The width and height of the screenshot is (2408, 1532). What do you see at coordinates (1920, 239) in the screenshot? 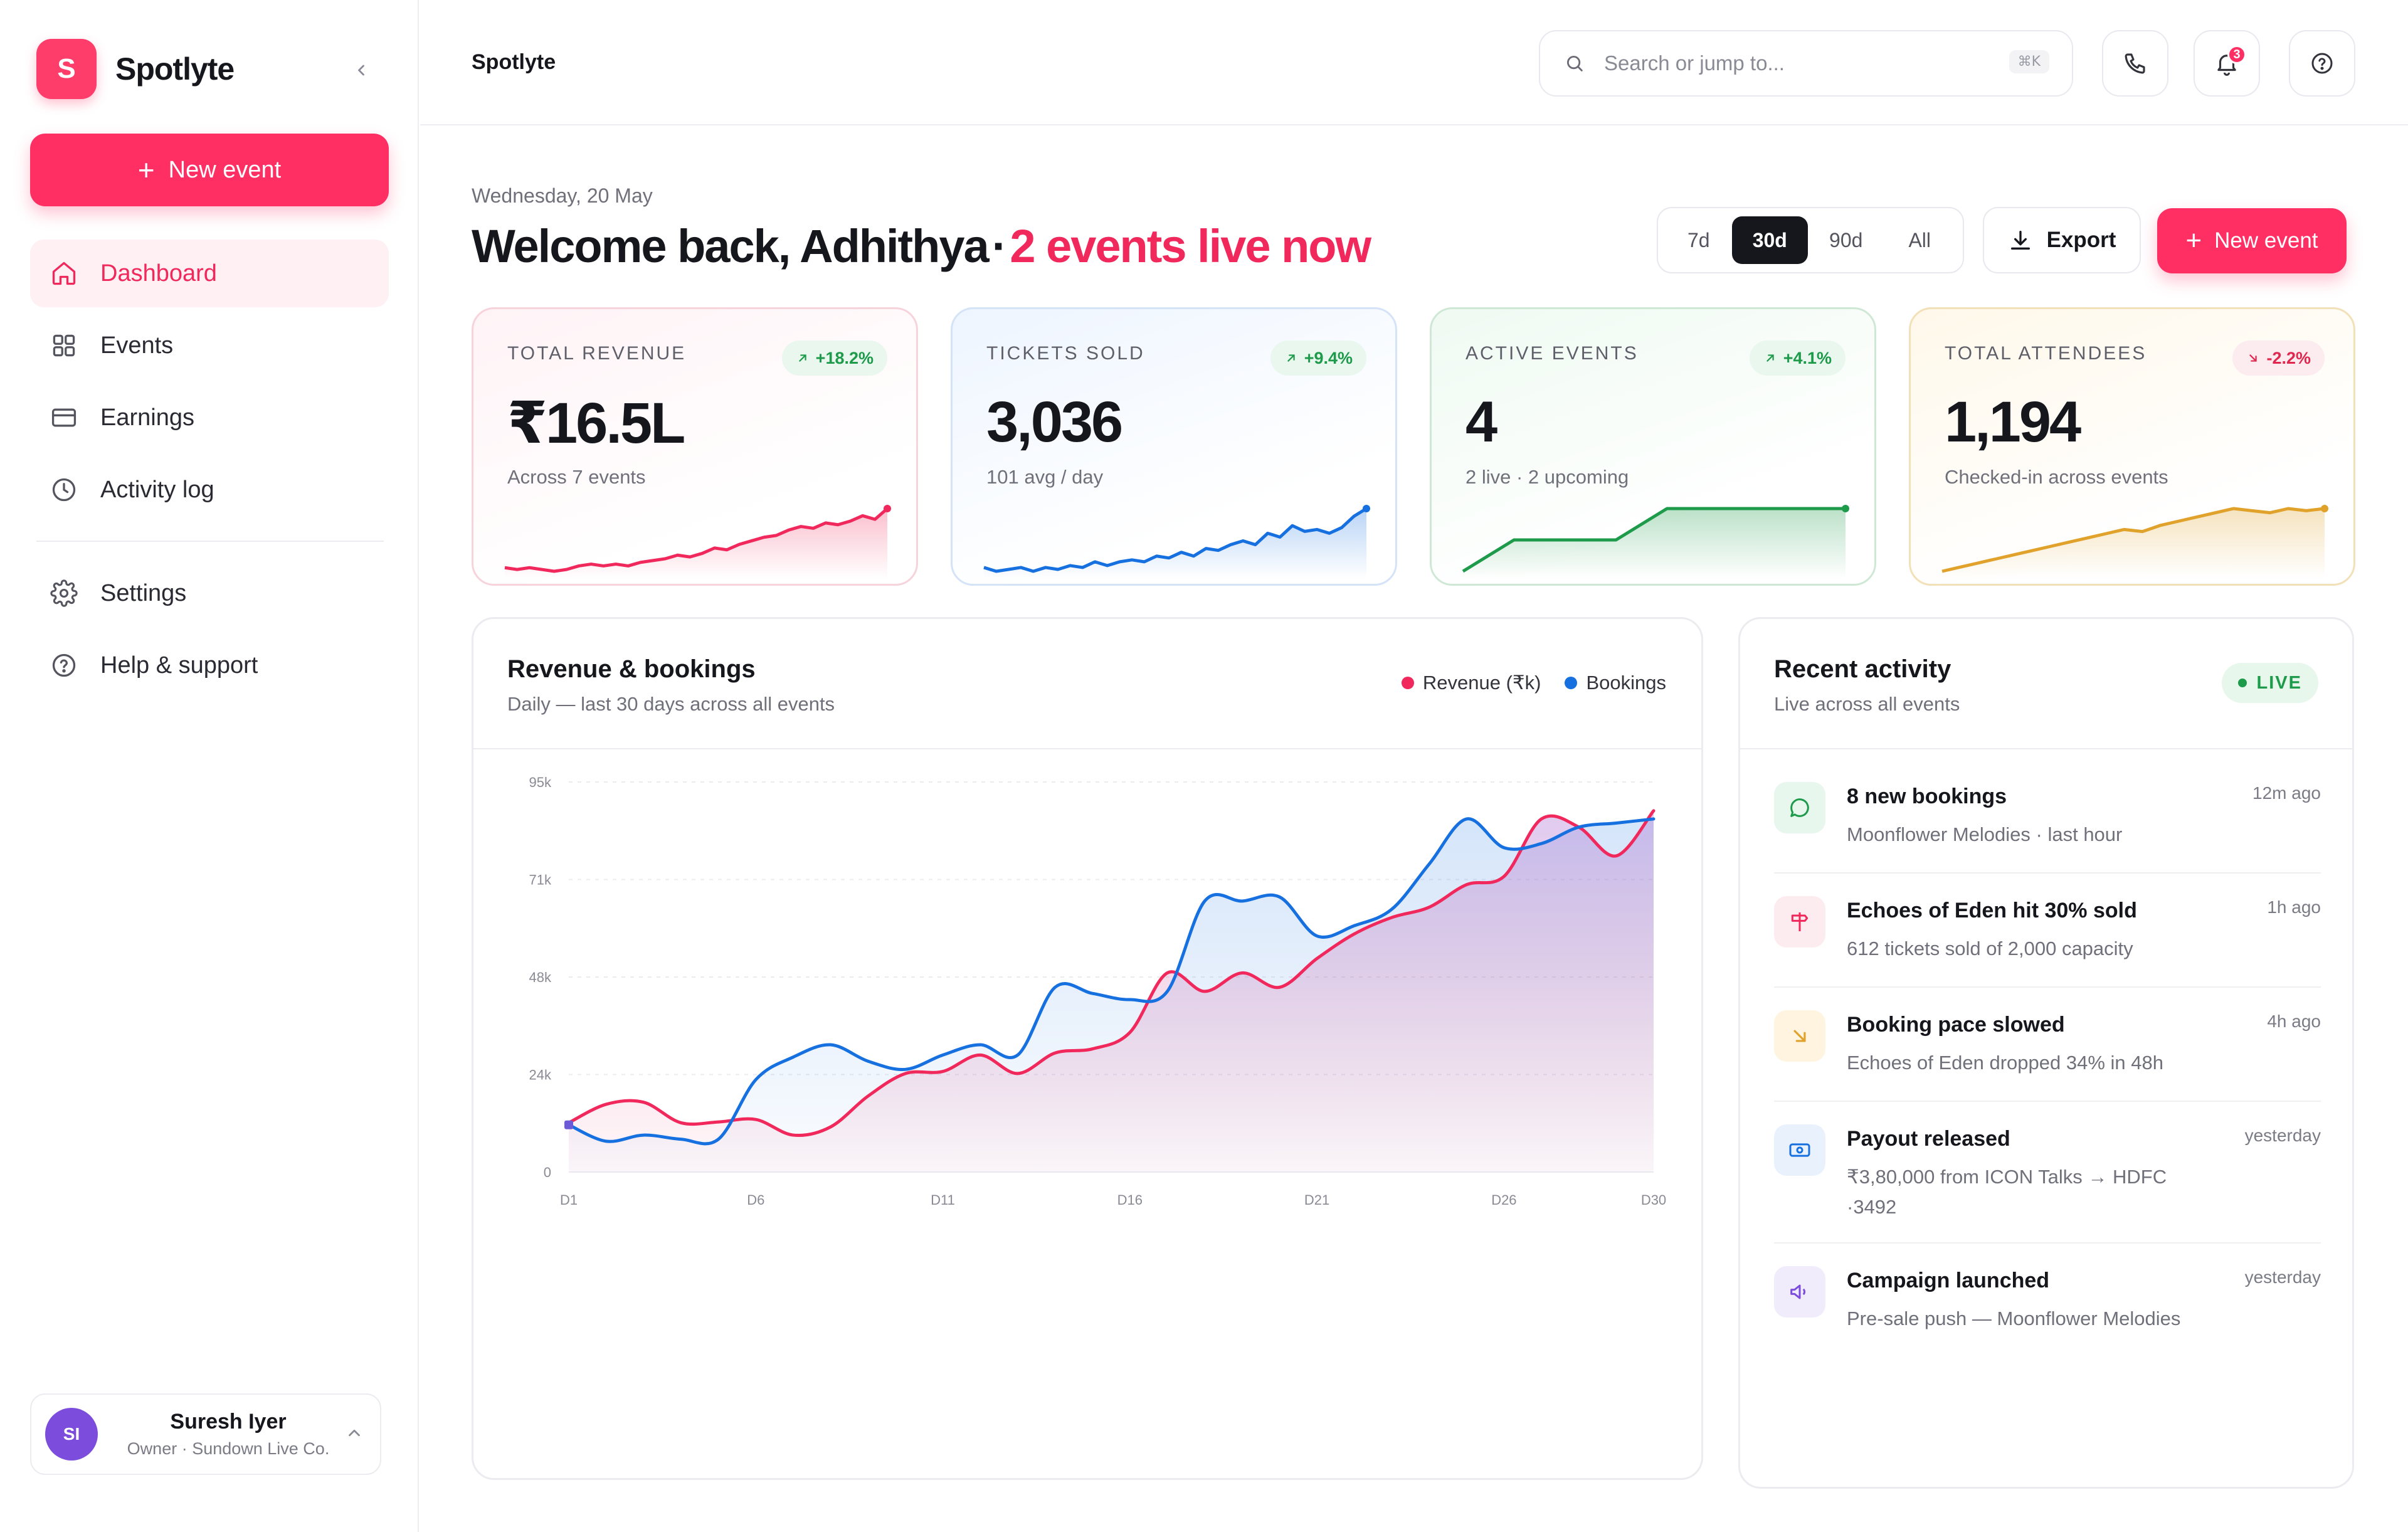
I see `range-all-button: All` at bounding box center [1920, 239].